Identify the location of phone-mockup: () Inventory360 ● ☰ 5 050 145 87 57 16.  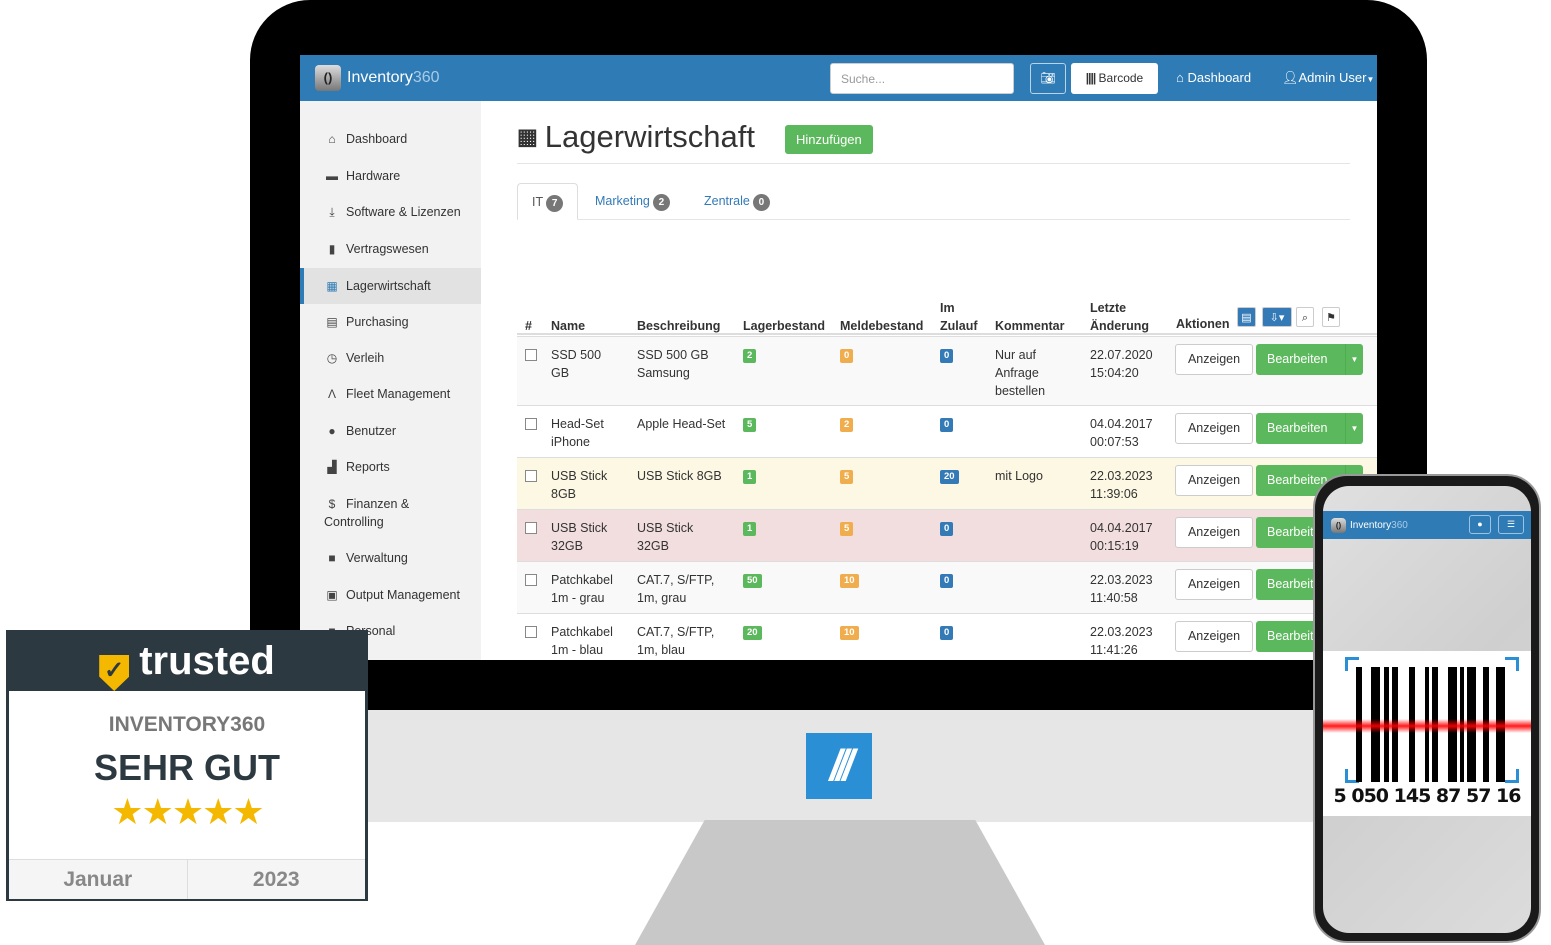
(1427, 708).